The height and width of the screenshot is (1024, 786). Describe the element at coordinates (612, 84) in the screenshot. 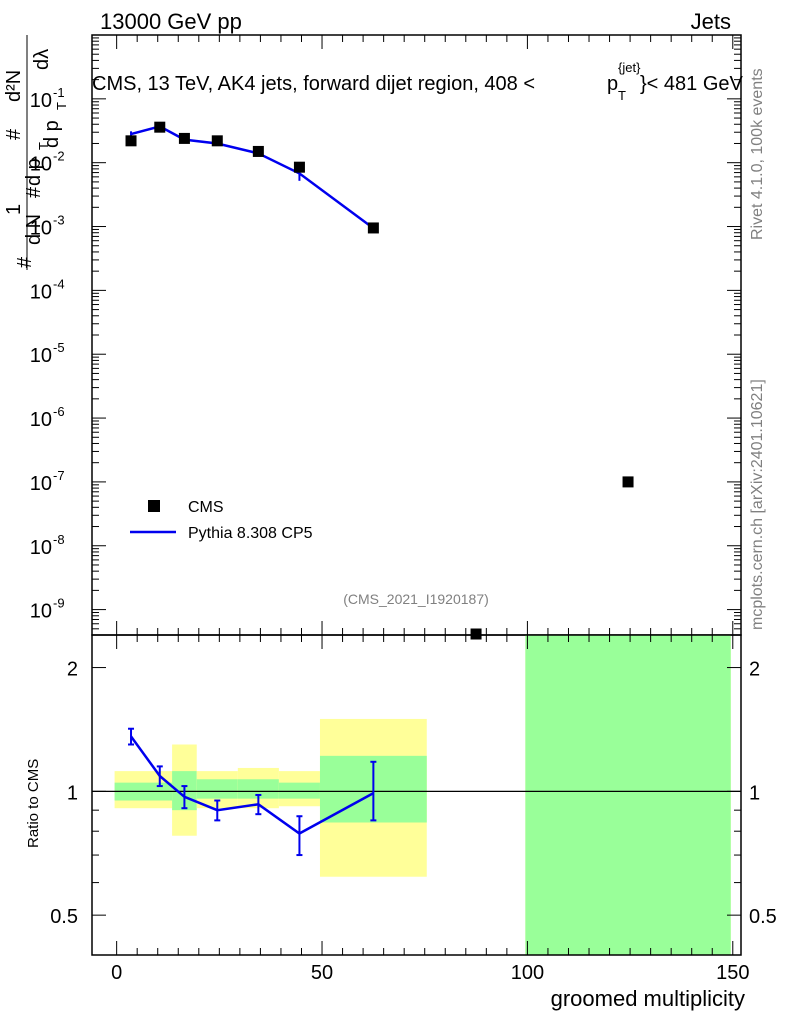

I see `title-p: p` at that location.